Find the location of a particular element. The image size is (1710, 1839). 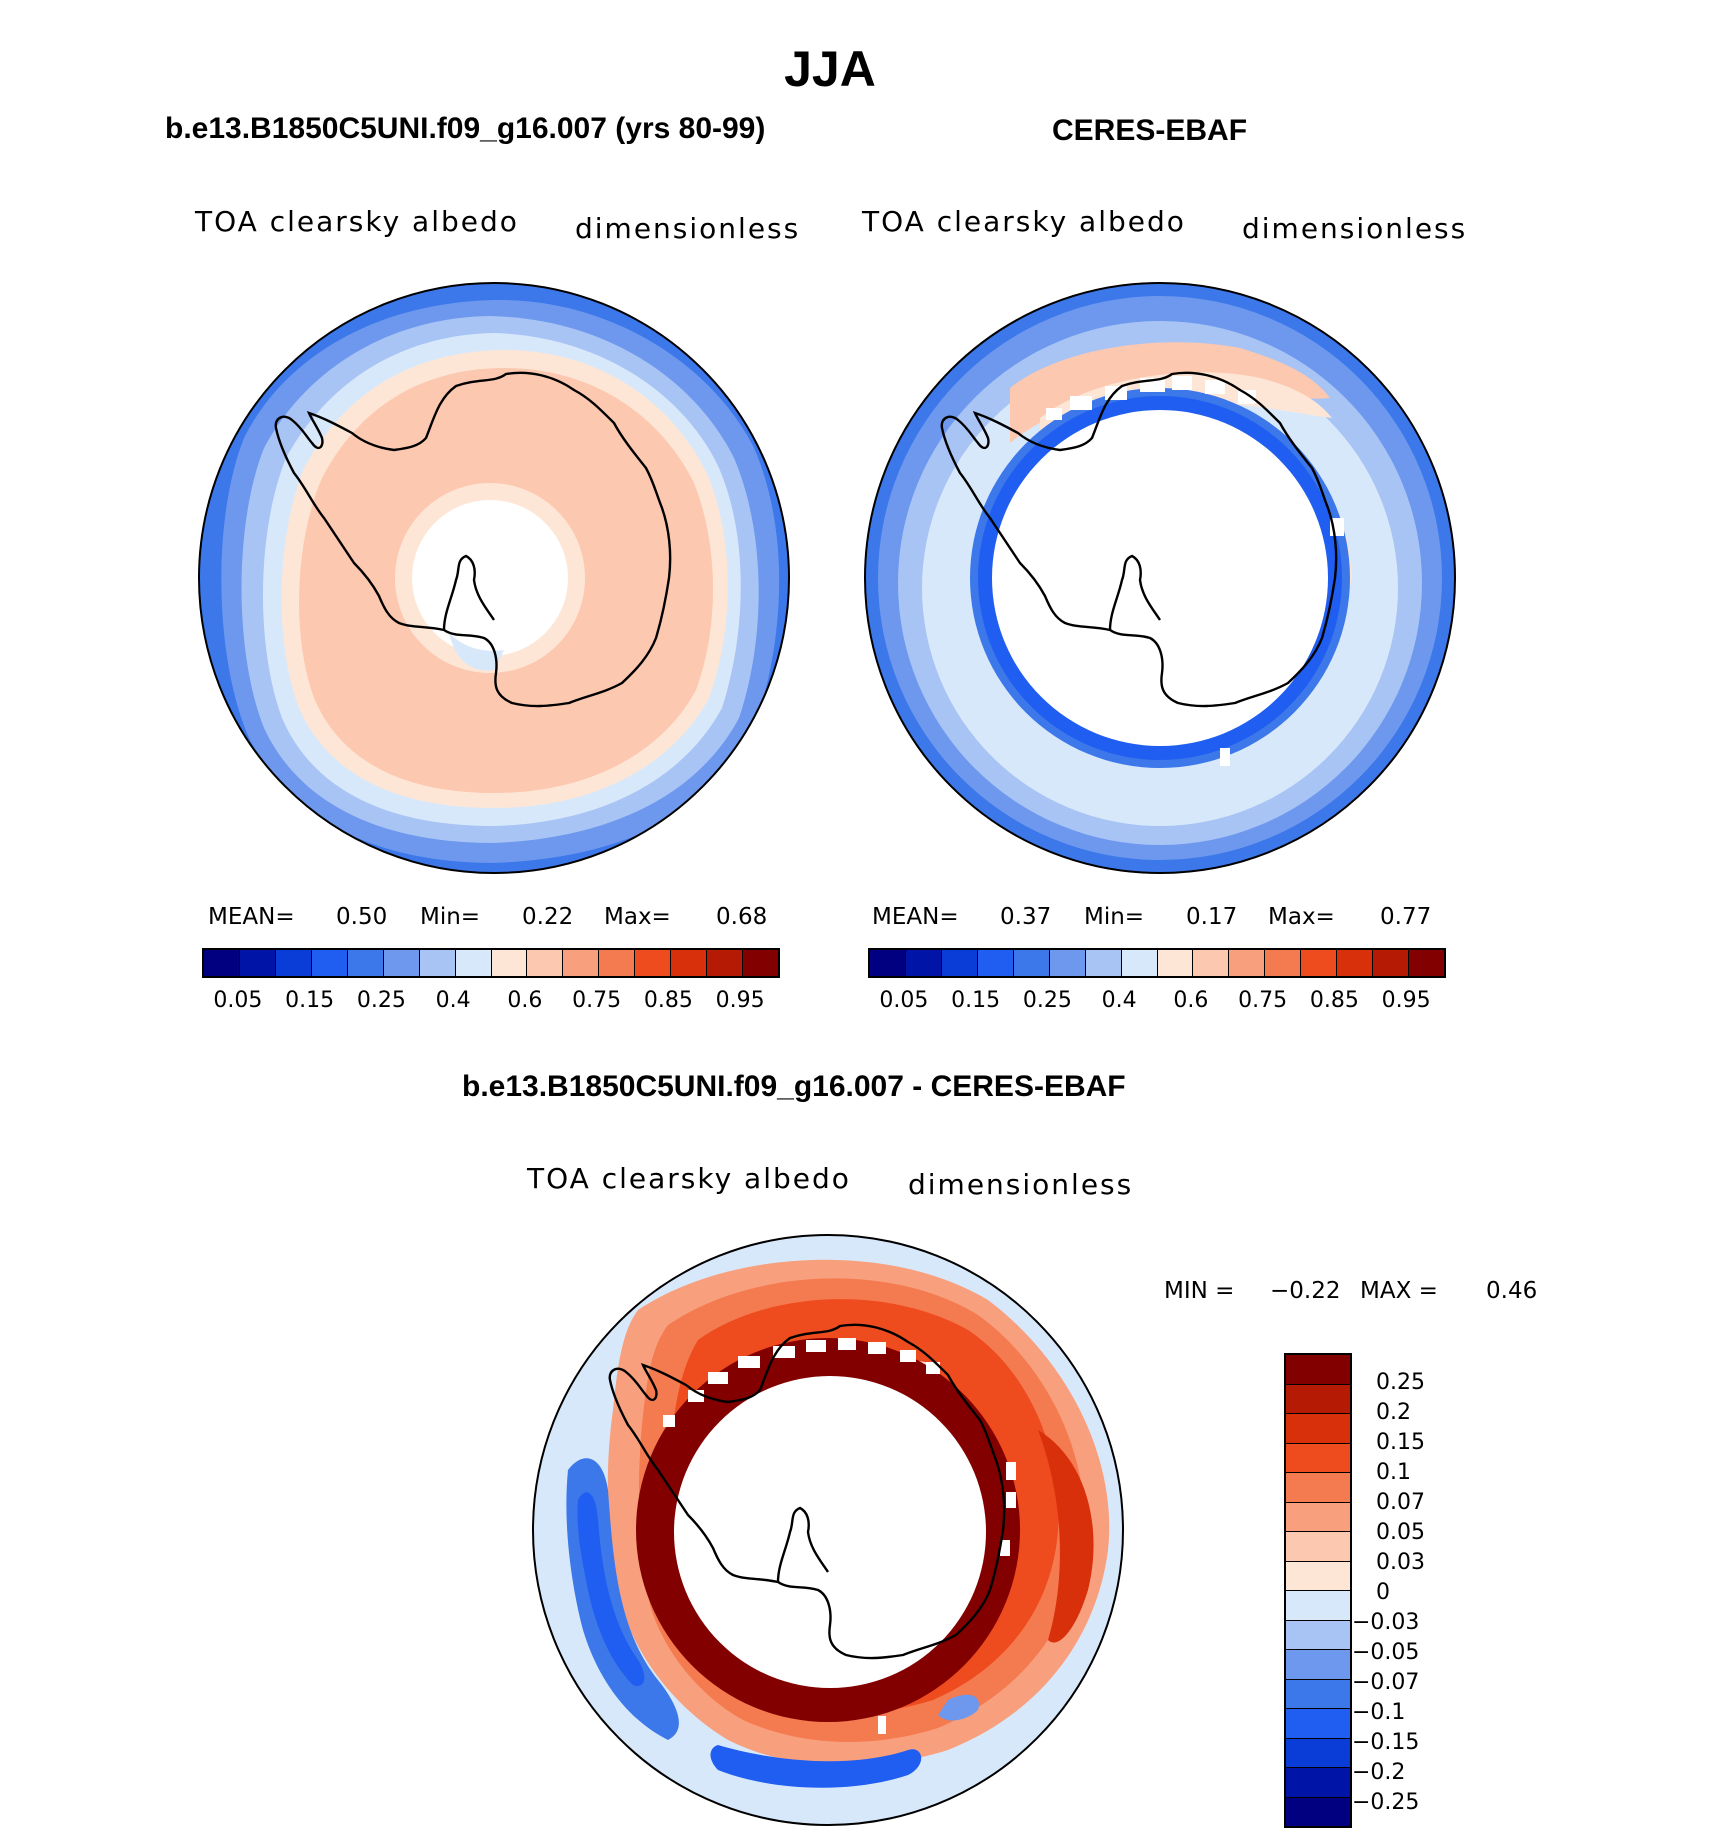

diff-max-label: MAX = is located at coordinates (1399, 1291).